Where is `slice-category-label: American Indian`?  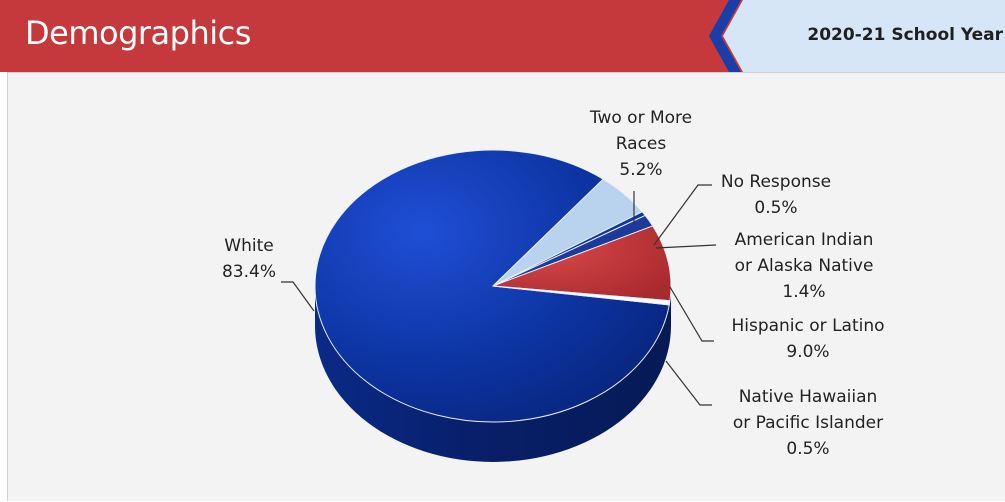
slice-category-label: American Indian is located at coordinates (804, 240).